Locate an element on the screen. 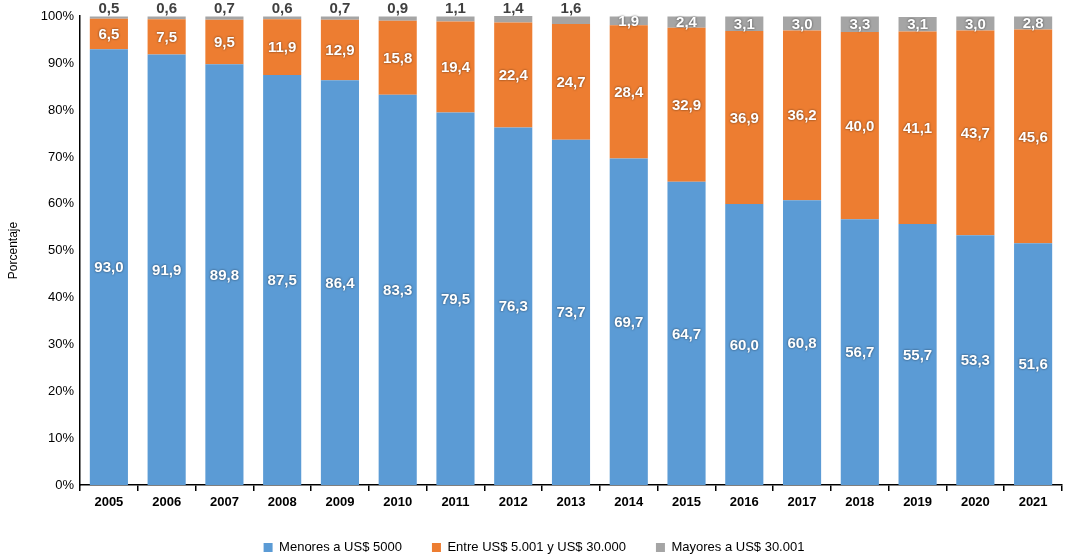  data-label: 7,5 is located at coordinates (167, 36).